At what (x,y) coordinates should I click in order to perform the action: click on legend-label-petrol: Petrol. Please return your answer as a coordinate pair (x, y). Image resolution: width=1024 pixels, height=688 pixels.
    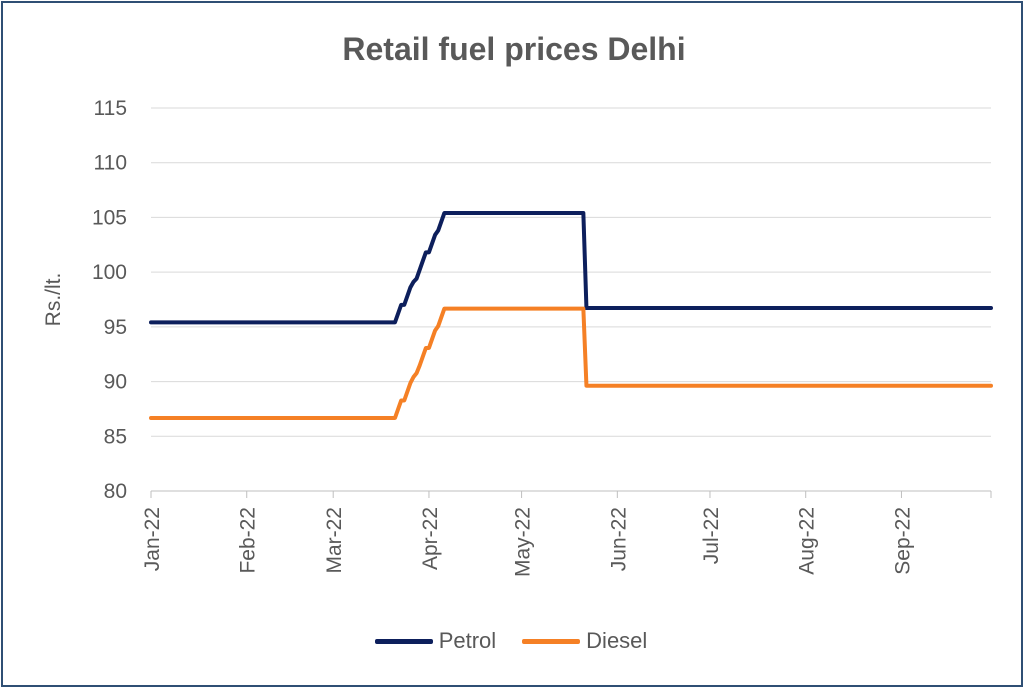
    Looking at the image, I should click on (467, 640).